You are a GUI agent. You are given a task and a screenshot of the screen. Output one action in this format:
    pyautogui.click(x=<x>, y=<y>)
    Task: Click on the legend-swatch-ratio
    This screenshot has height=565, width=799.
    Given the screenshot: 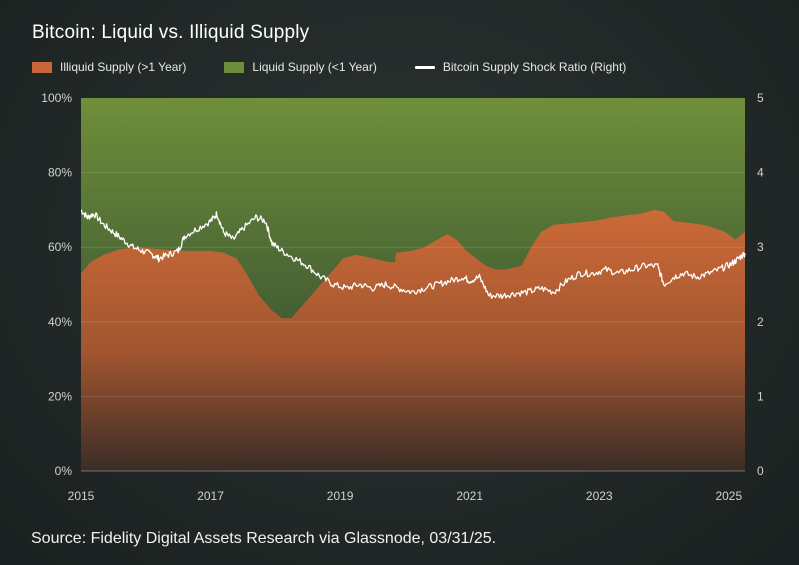 What is the action you would take?
    pyautogui.click(x=424, y=67)
    